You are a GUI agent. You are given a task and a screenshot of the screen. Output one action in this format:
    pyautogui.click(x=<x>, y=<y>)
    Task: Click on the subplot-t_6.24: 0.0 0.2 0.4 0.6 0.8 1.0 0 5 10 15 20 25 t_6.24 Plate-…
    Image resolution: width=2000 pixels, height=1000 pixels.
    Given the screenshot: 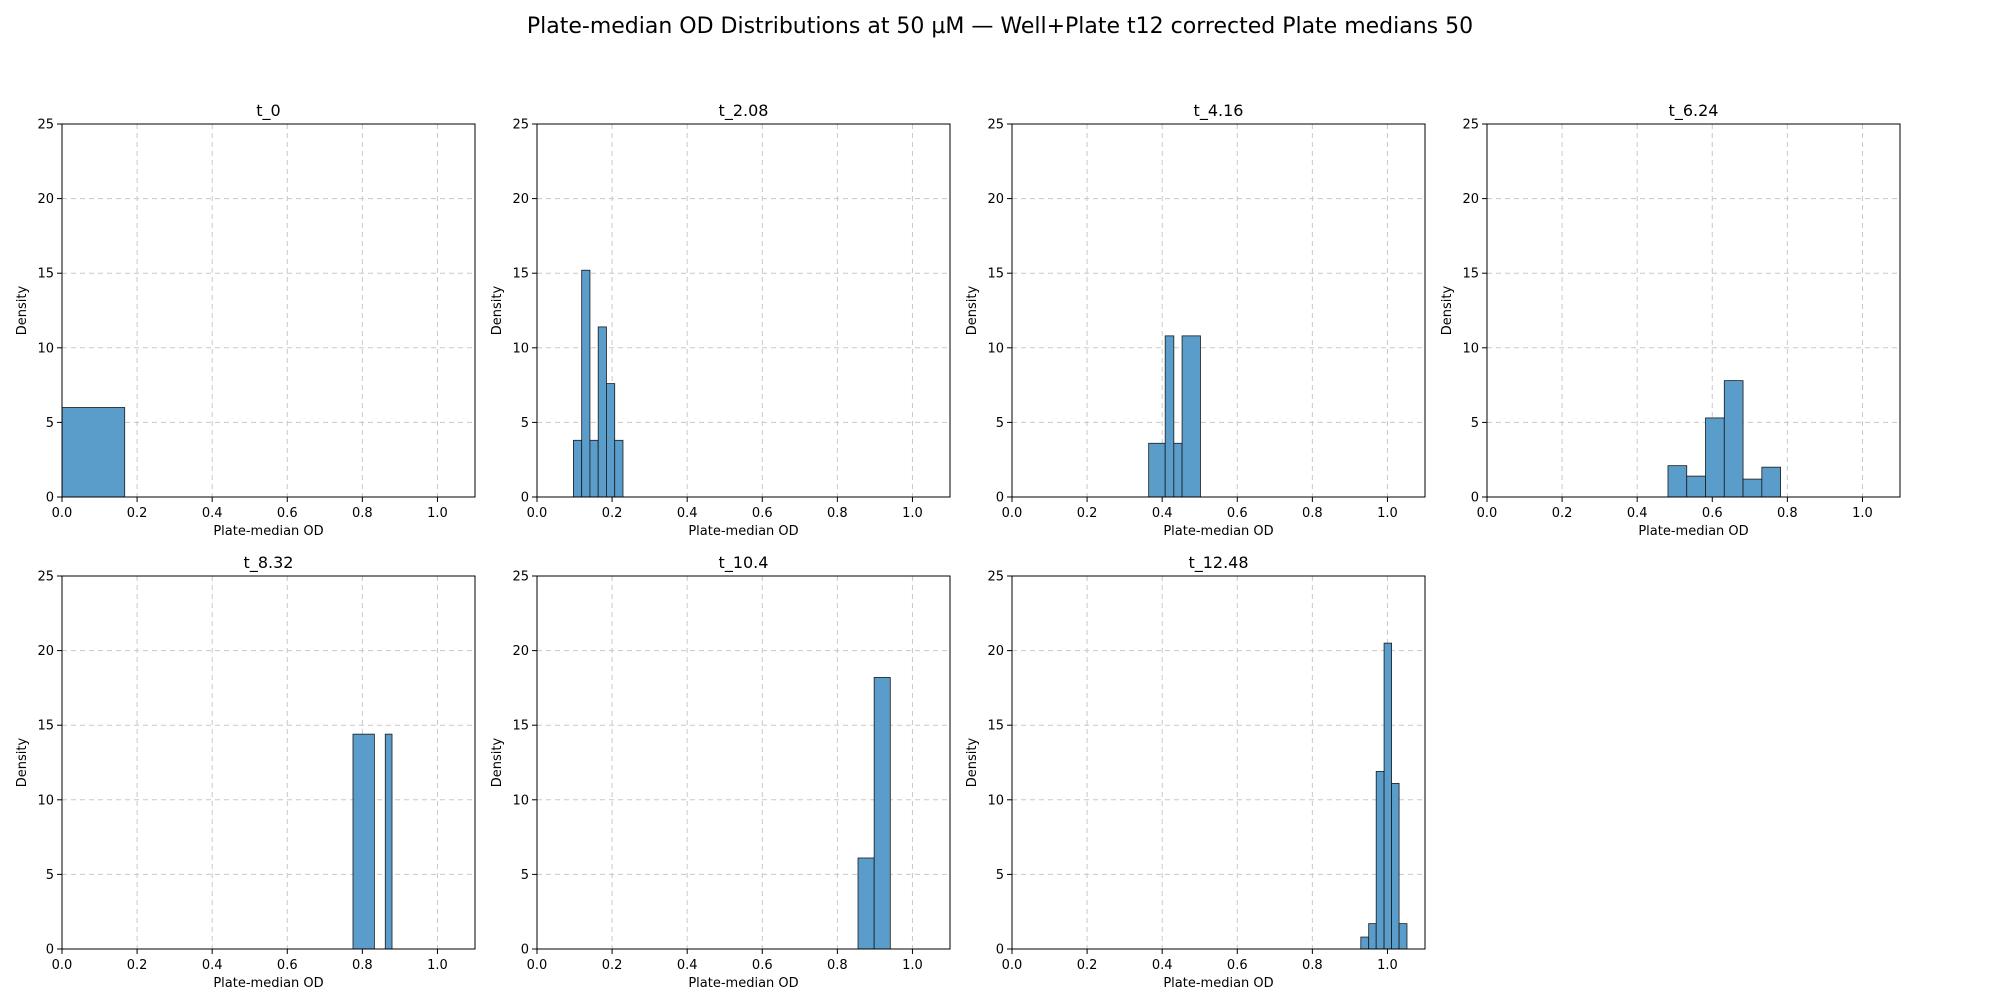 What is the action you would take?
    pyautogui.click(x=1670, y=320)
    